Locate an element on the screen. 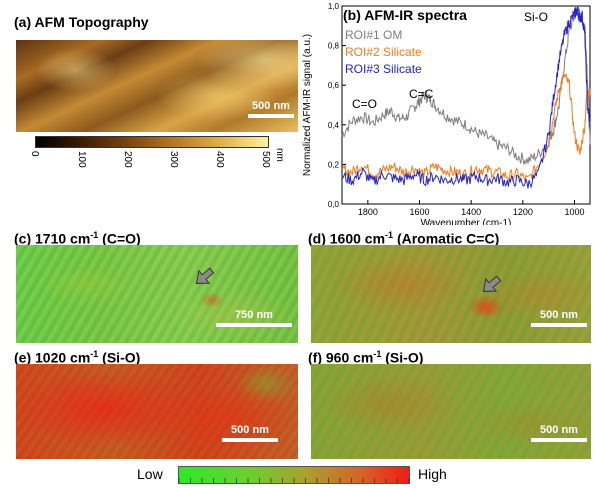 This screenshot has width=595, height=488. topography-colorbar-ticks: 0 100 200 300 400 500 is located at coordinates (150, 162).